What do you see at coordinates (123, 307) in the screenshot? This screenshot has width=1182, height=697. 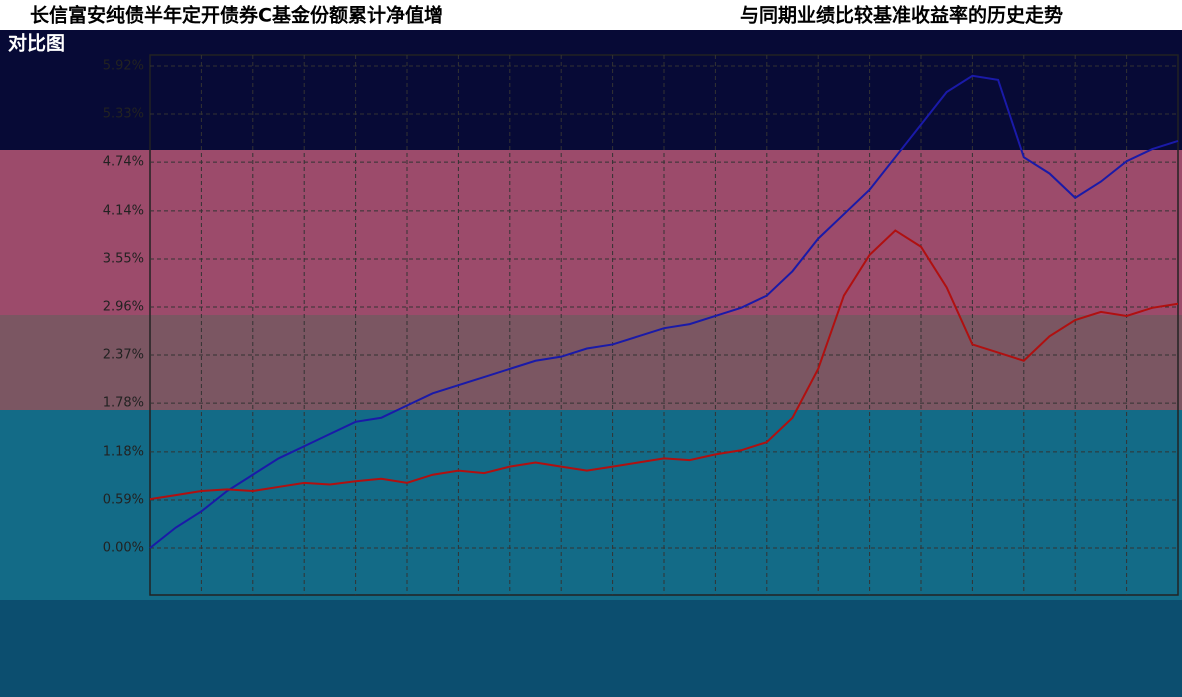 I see `y-tick-label: 2.96%` at bounding box center [123, 307].